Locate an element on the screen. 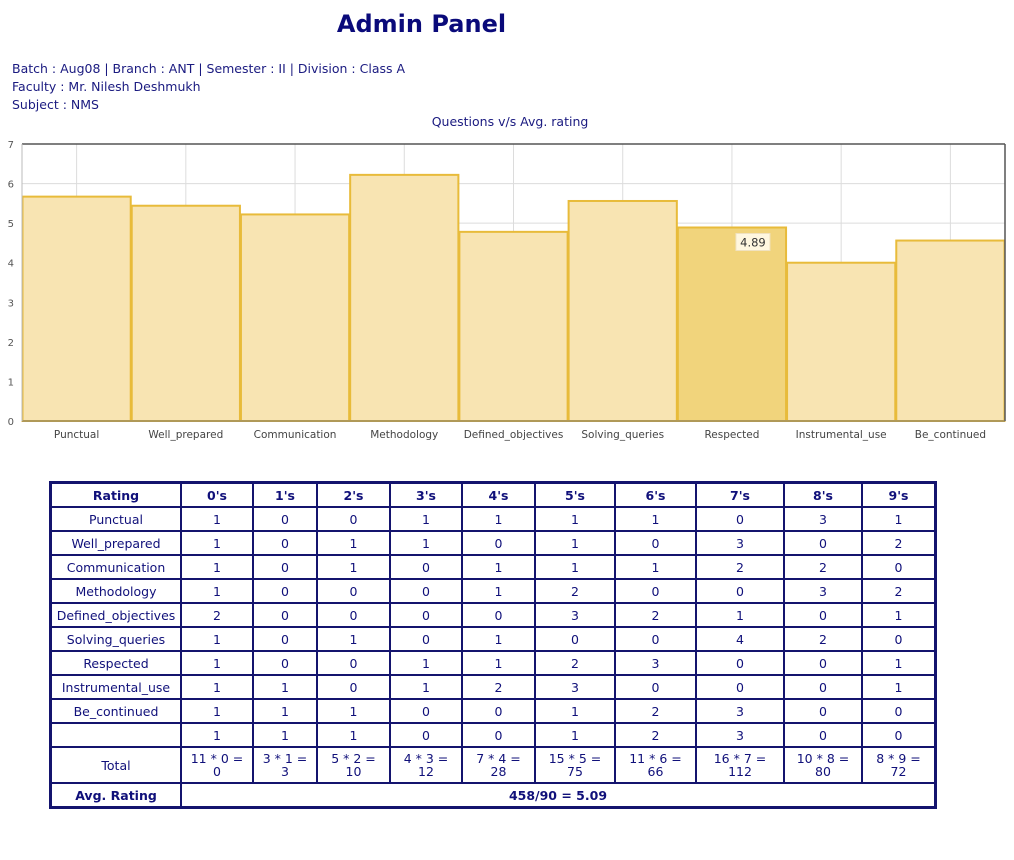 This screenshot has width=1014, height=860. avg-rating-row: Avg. Rating 458/90 = 5.09 is located at coordinates (493, 795).